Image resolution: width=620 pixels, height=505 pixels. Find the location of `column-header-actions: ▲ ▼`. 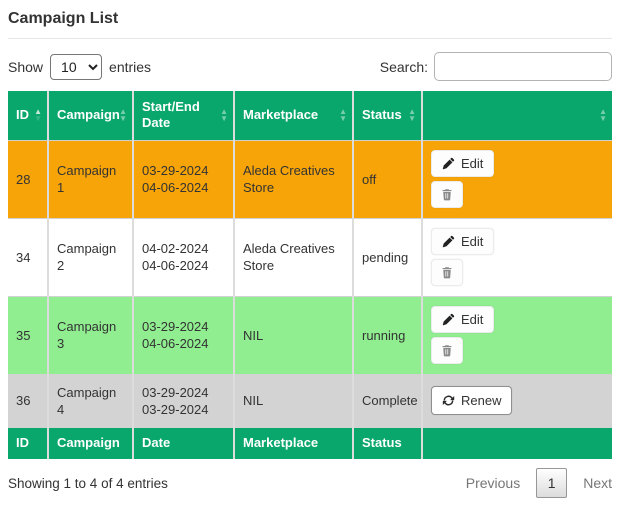

column-header-actions: ▲ ▼ is located at coordinates (517, 116).